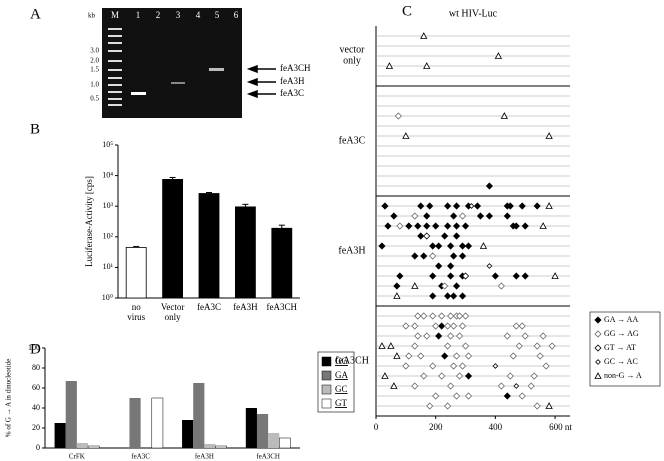 The height and width of the screenshot is (461, 664). Describe the element at coordinates (436, 427) in the screenshot. I see `x-tick-label: 200` at that location.